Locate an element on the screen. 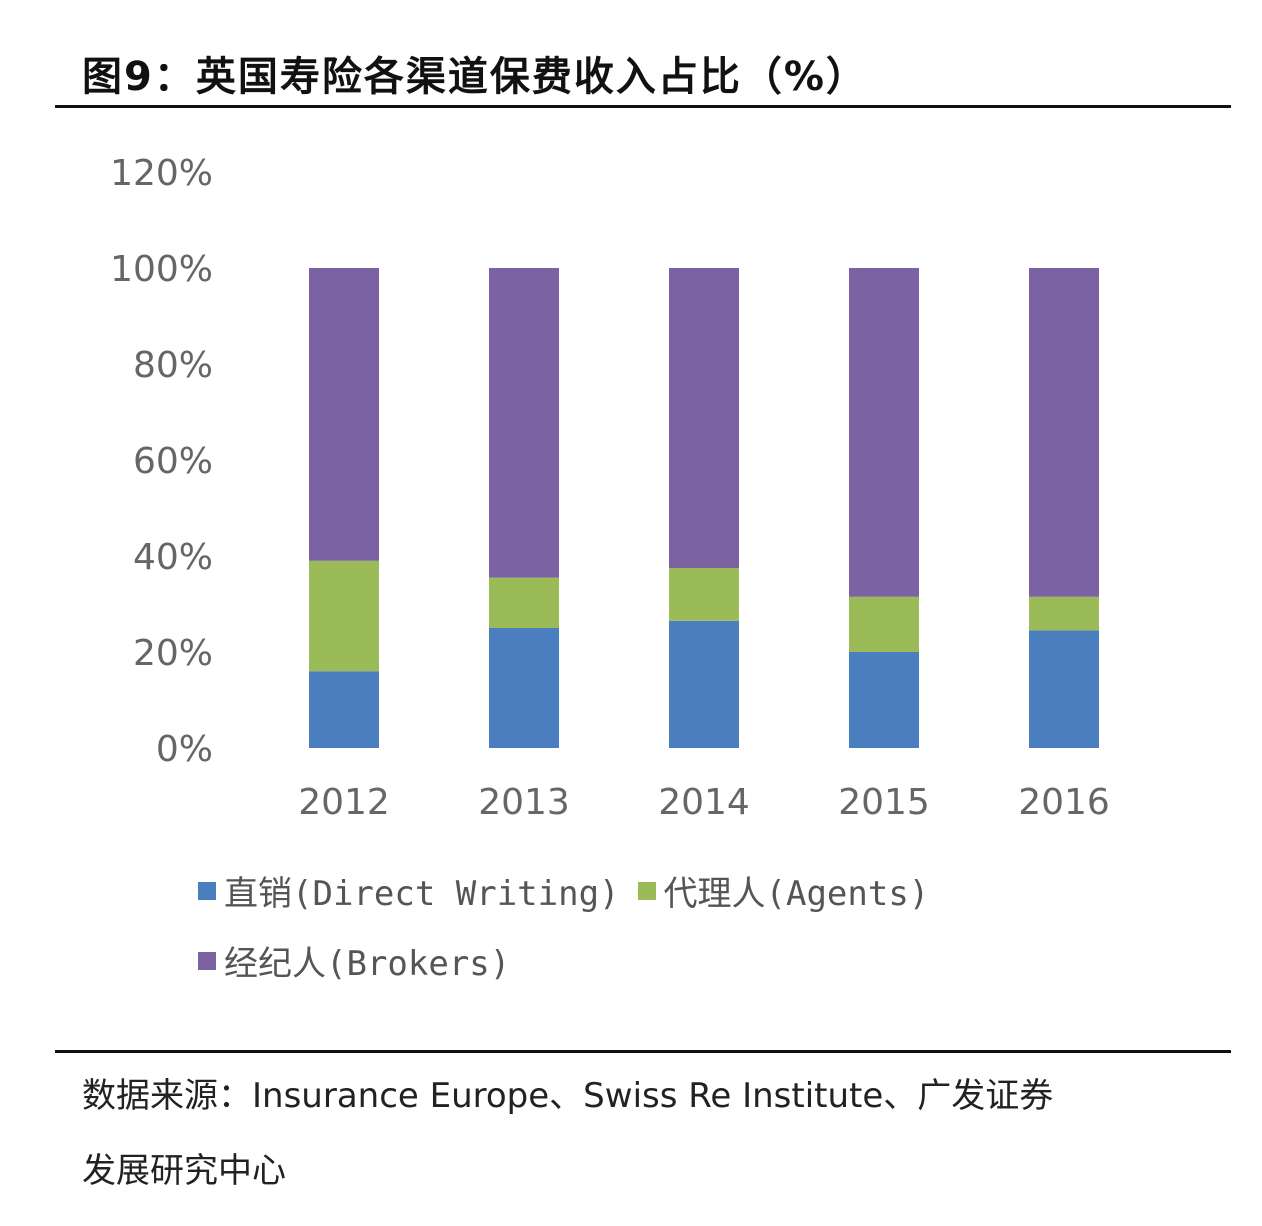 This screenshot has width=1262, height=1226. y-tick-label: 0% is located at coordinates (184, 749).